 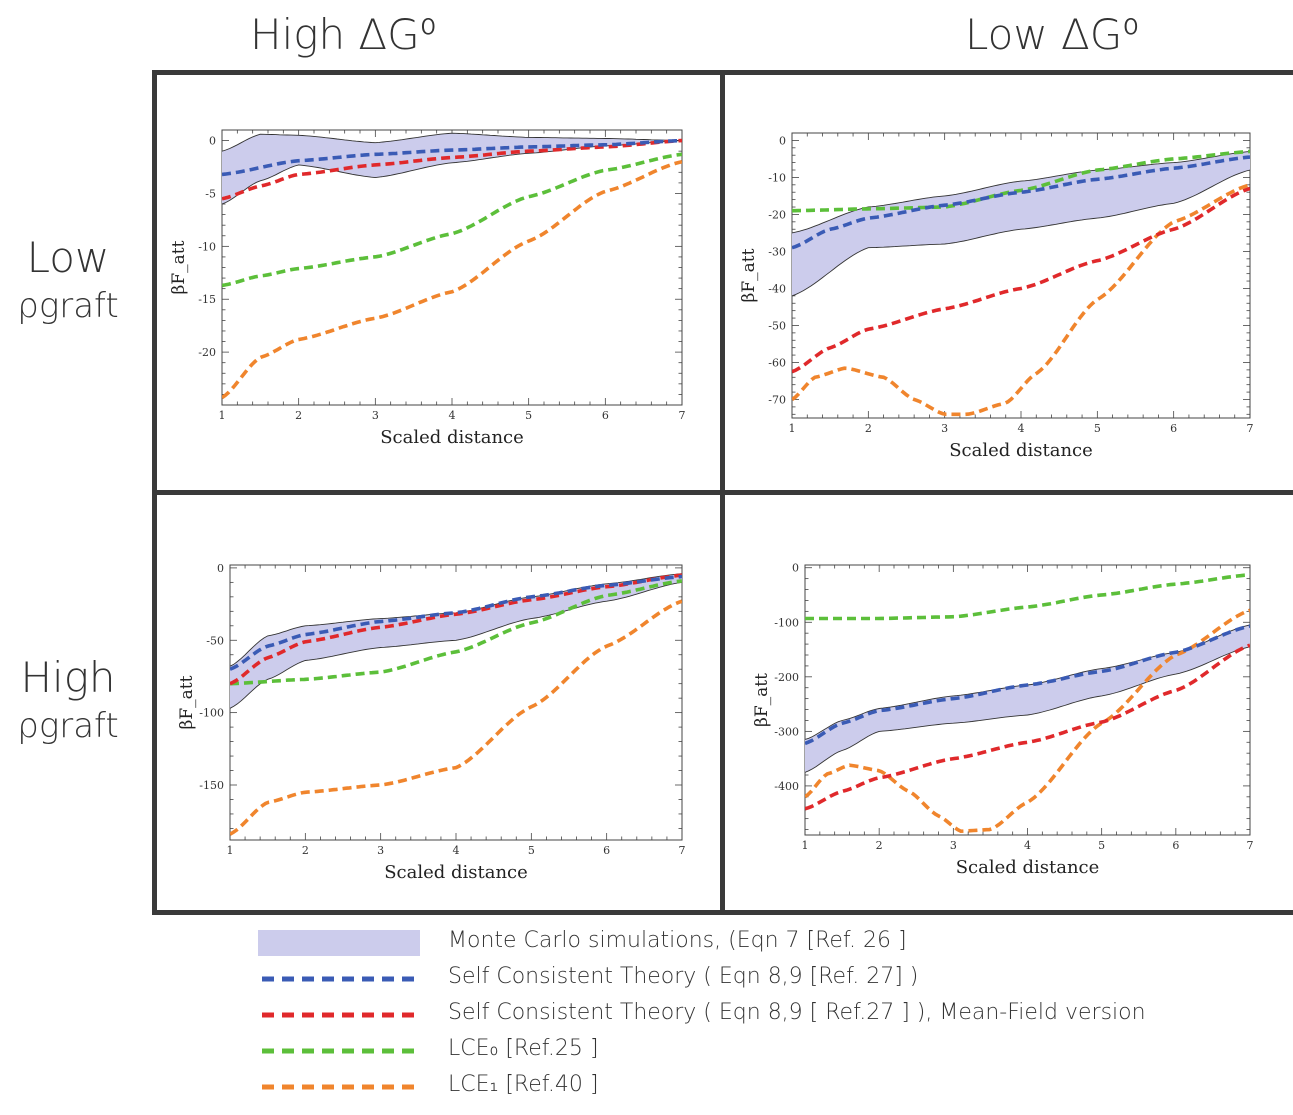 I want to click on chart-bottom-left: 1 2 3 4 5 6 7 0 -50 -100 -150 Scaled distance βF_att, so click(x=431, y=722).